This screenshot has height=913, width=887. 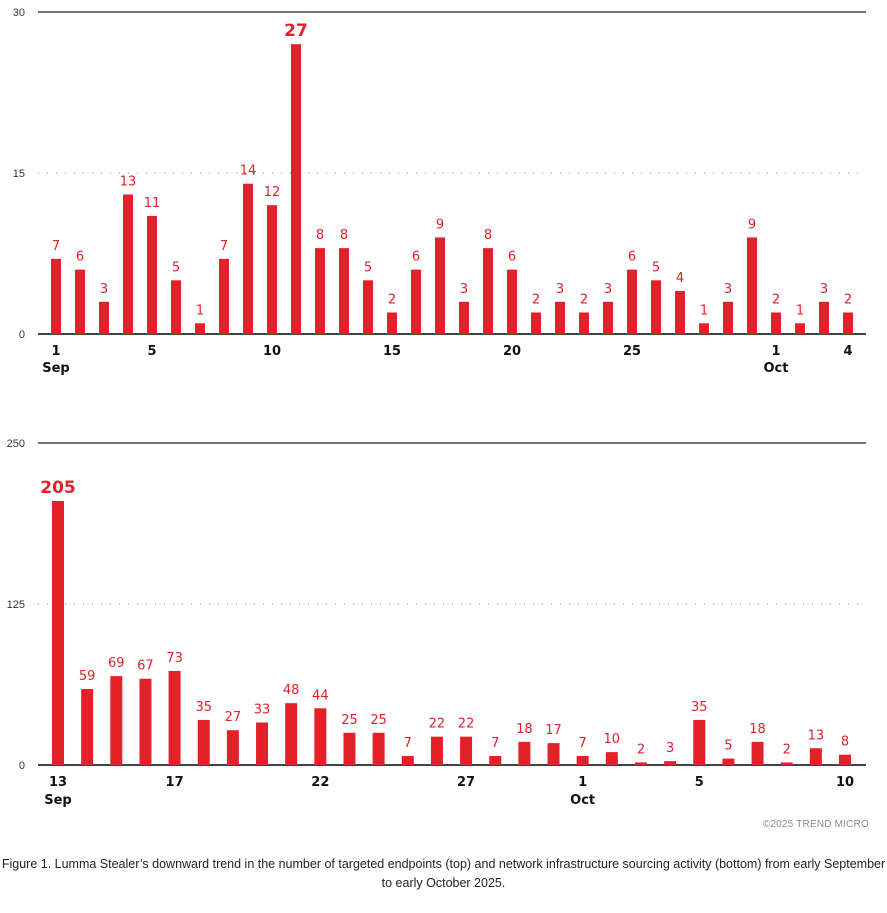 I want to click on chart2-xtick-label: 10, so click(x=845, y=782).